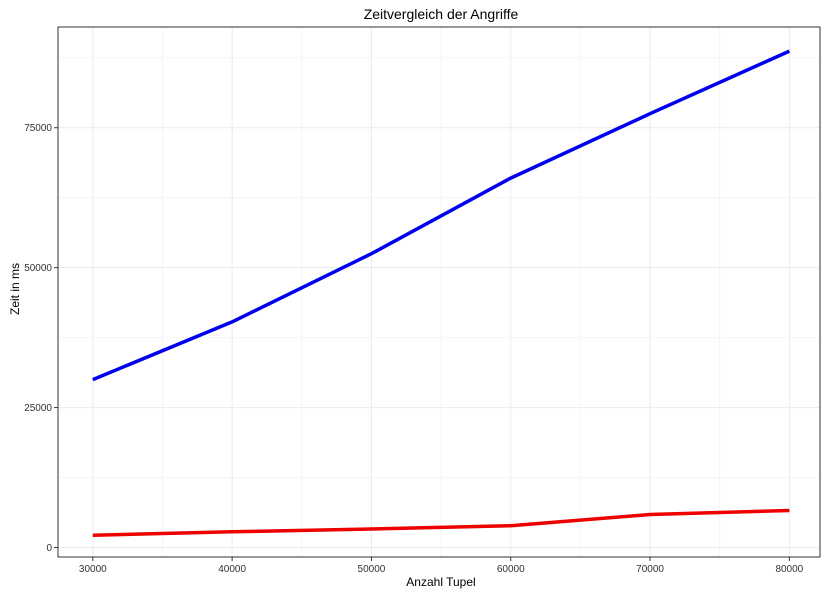  Describe the element at coordinates (38, 128) in the screenshot. I see `y-tick-label: 75000` at that location.